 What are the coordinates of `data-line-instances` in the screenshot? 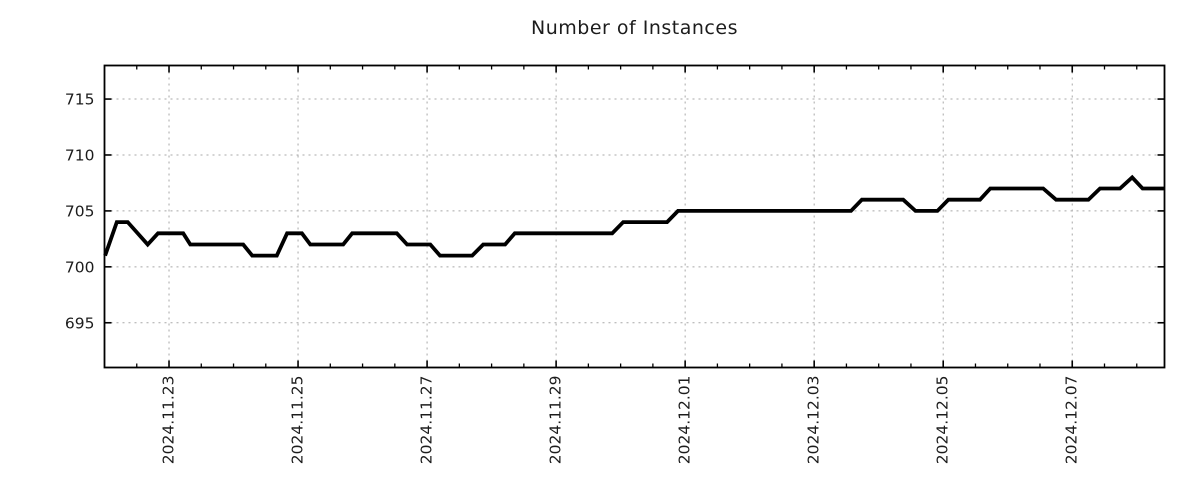 It's located at (634, 216).